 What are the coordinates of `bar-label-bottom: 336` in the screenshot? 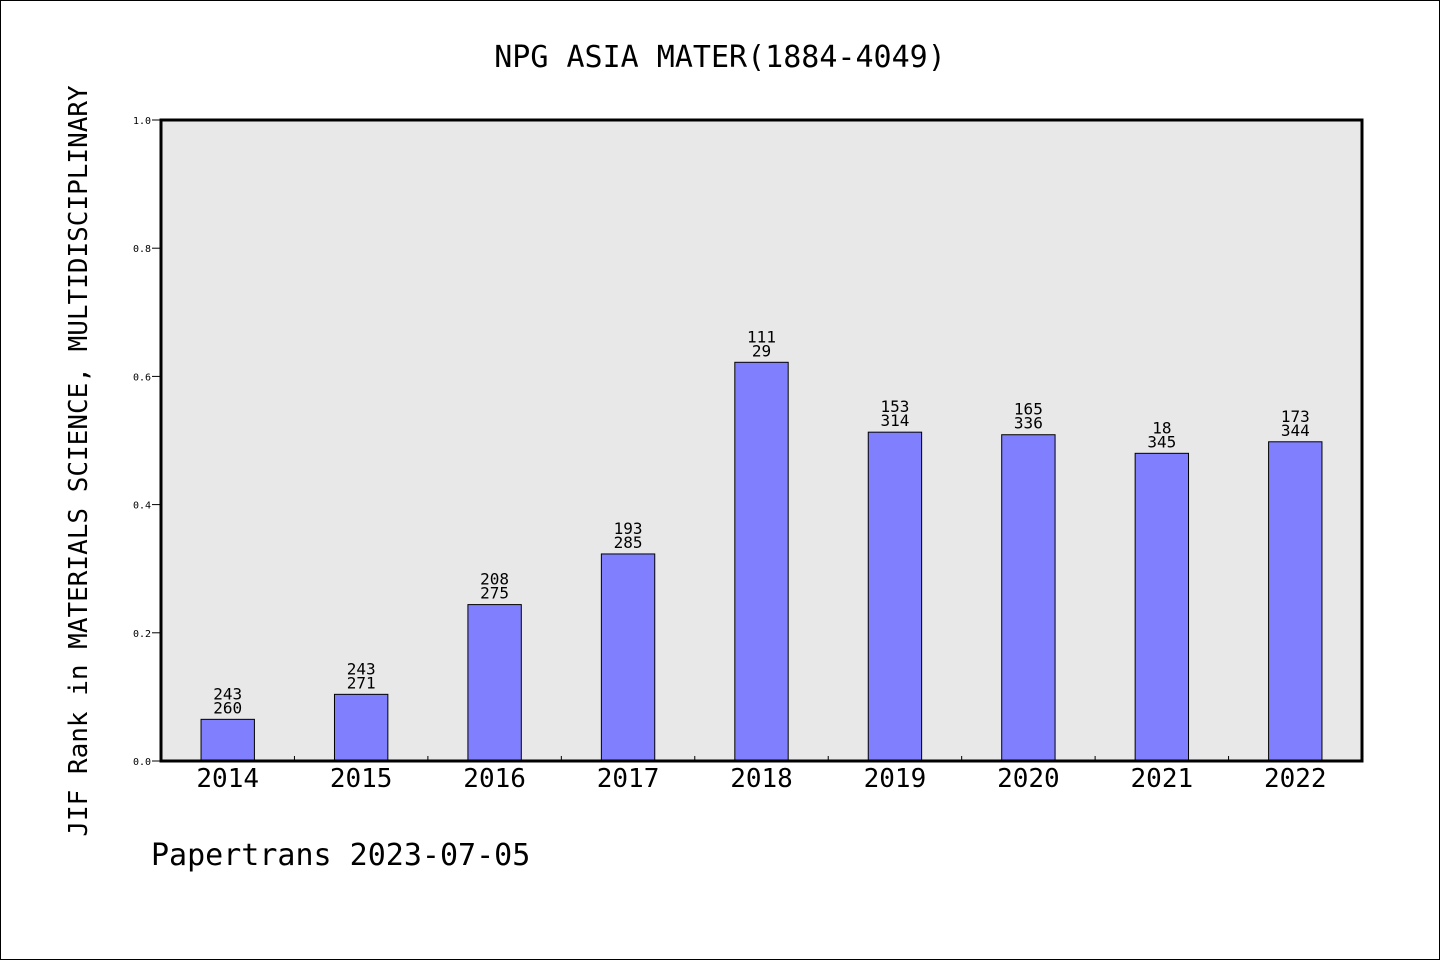 It's located at (1028, 423).